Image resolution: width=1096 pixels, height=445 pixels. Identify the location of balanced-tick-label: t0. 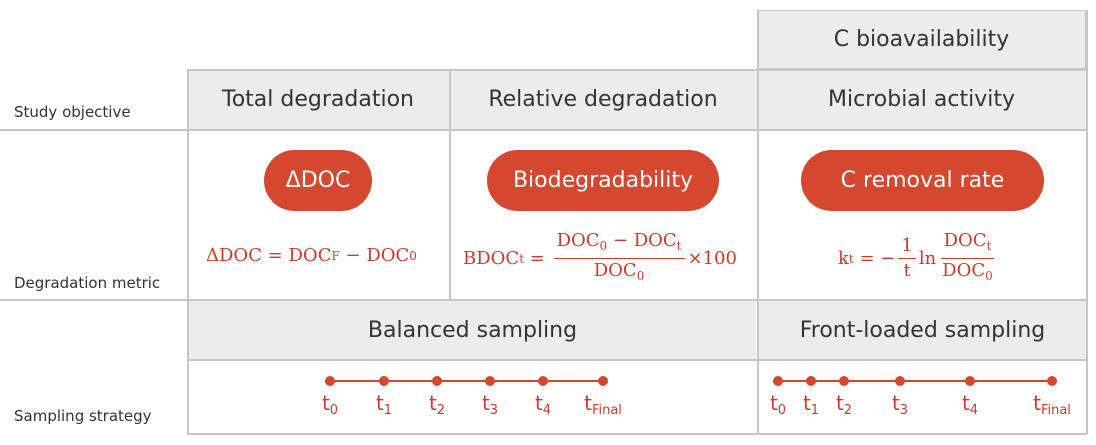
(330, 404).